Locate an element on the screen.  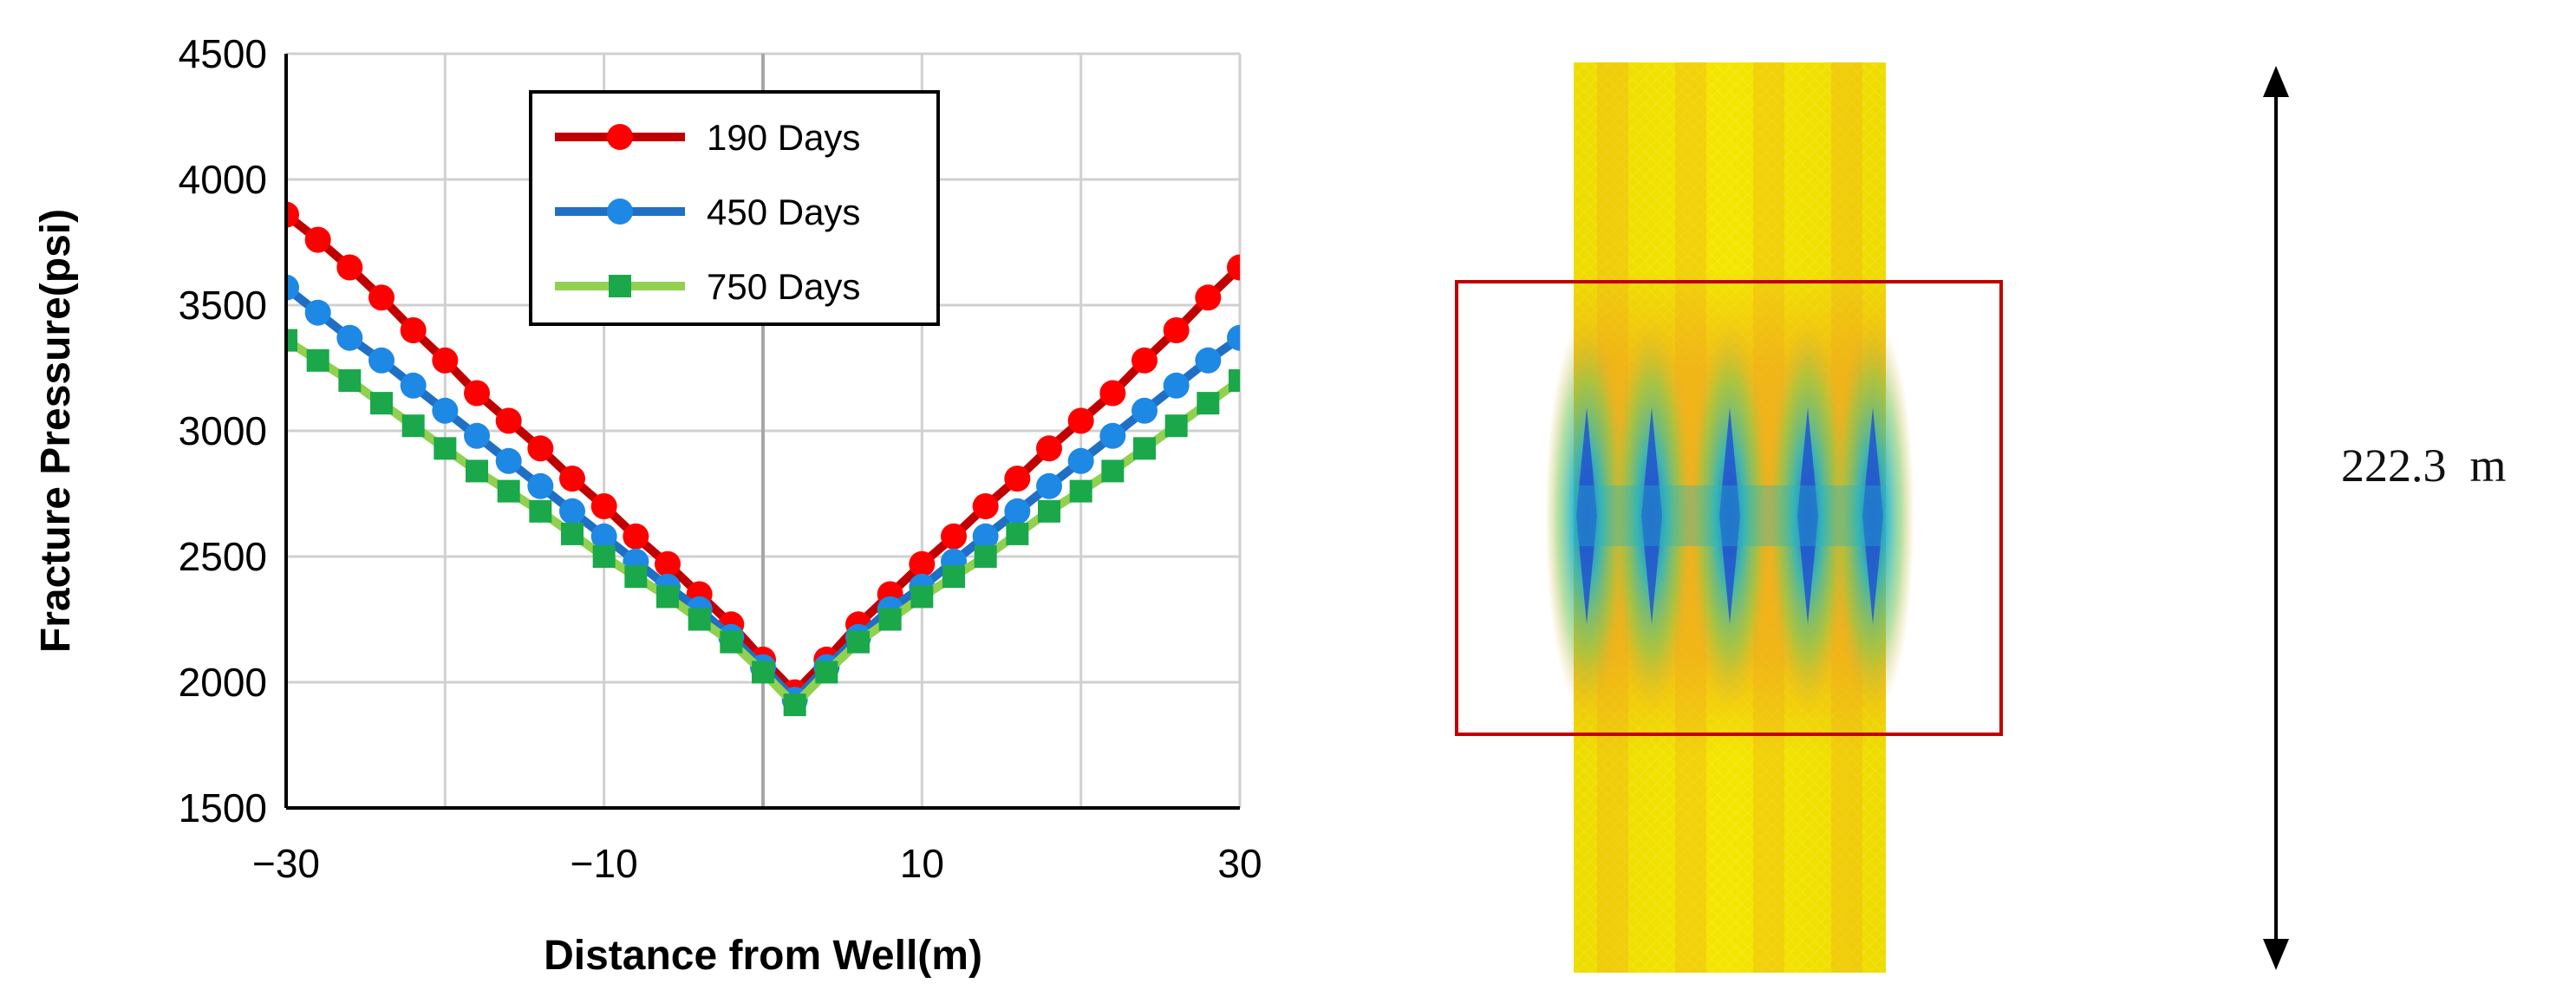
arrow-head-up-icon is located at coordinates (2276, 81).